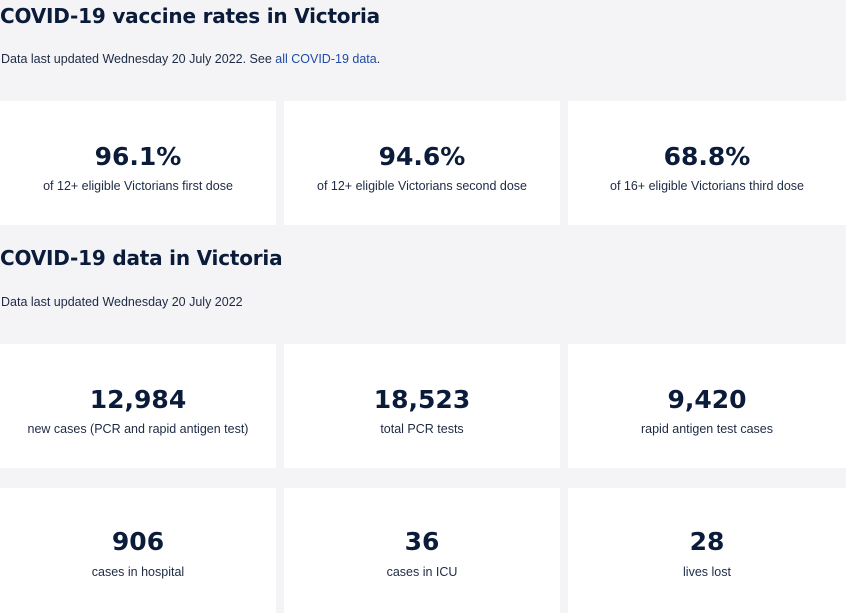  I want to click on stat-label: rapid antigen test cases, so click(707, 429).